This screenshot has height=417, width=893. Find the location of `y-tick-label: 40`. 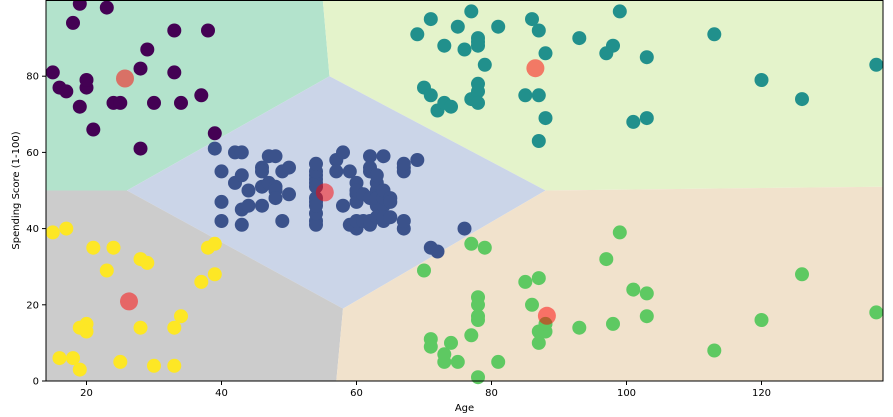

y-tick-label: 40 is located at coordinates (32, 229).